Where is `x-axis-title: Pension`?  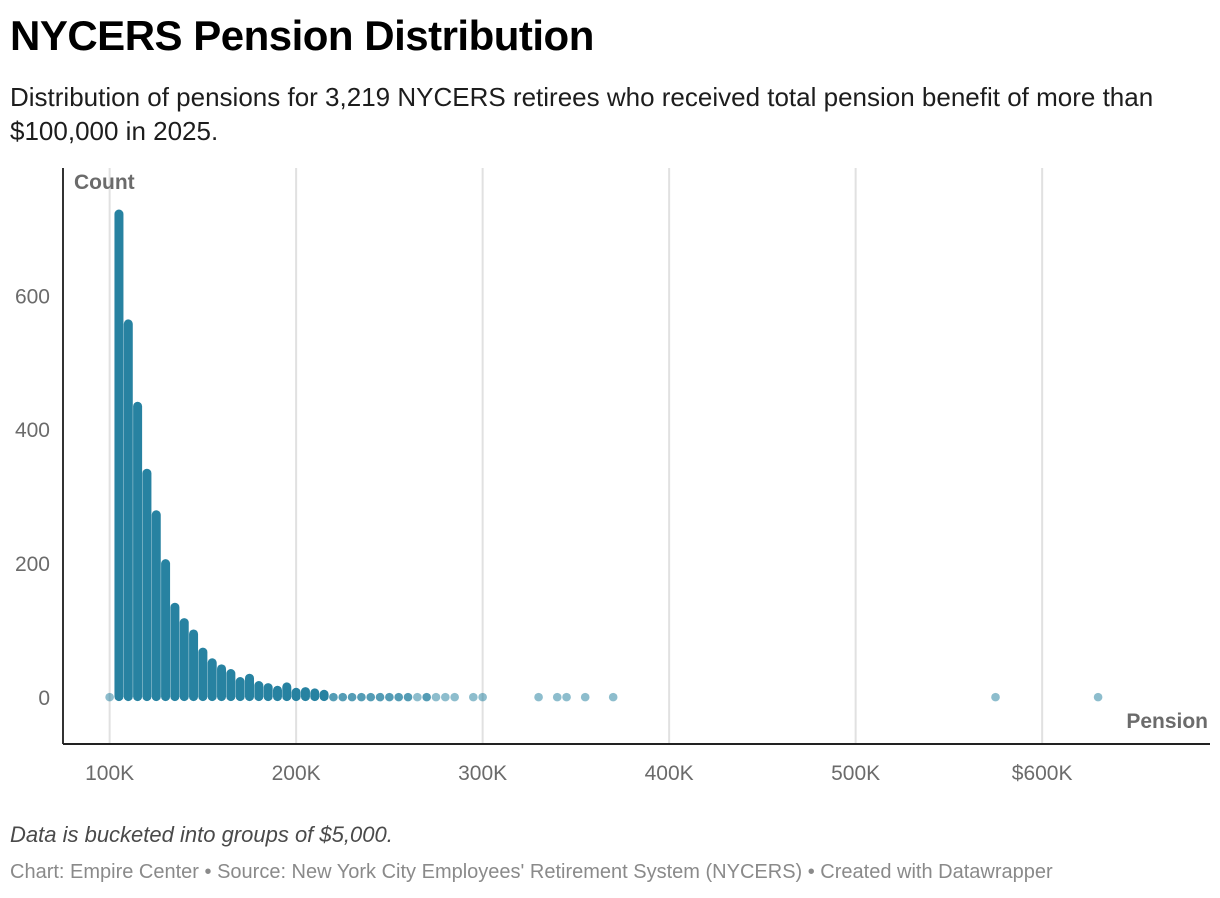
x-axis-title: Pension is located at coordinates (1167, 721).